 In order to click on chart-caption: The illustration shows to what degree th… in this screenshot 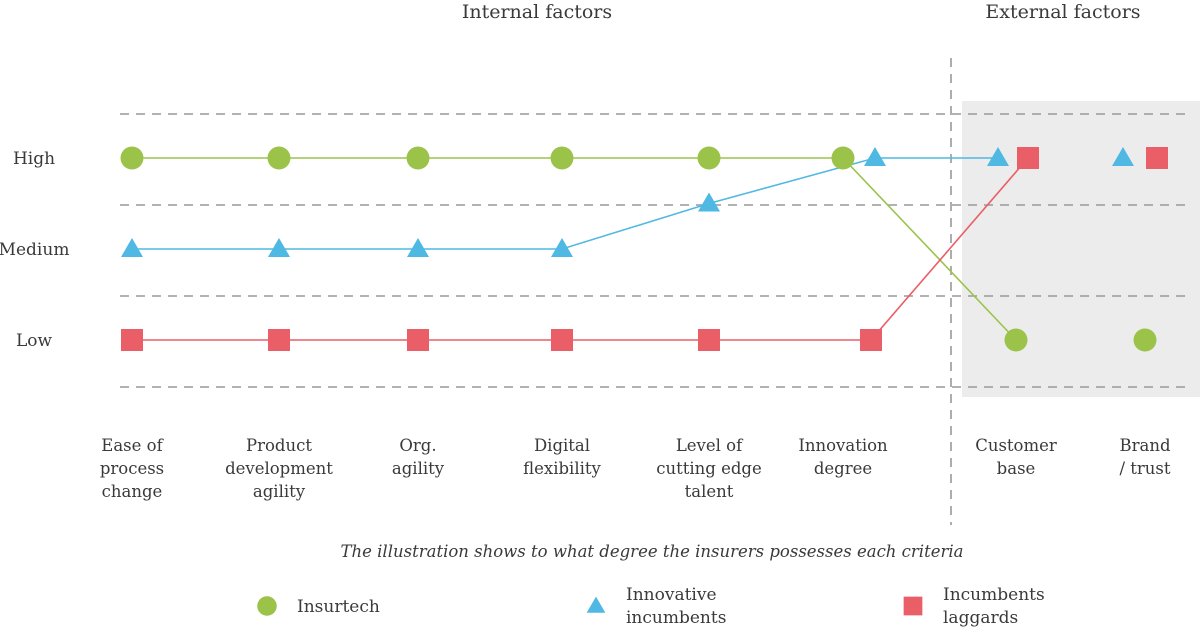, I will do `click(652, 551)`.